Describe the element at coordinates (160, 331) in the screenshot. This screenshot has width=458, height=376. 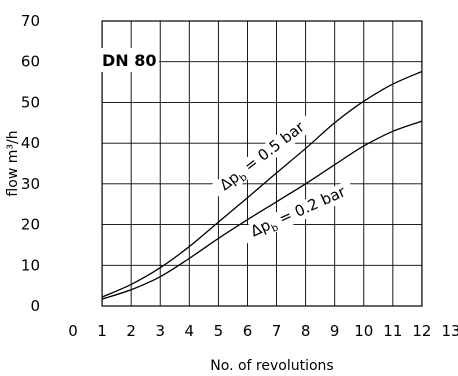
I see `x-tick-label-3: 3` at that location.